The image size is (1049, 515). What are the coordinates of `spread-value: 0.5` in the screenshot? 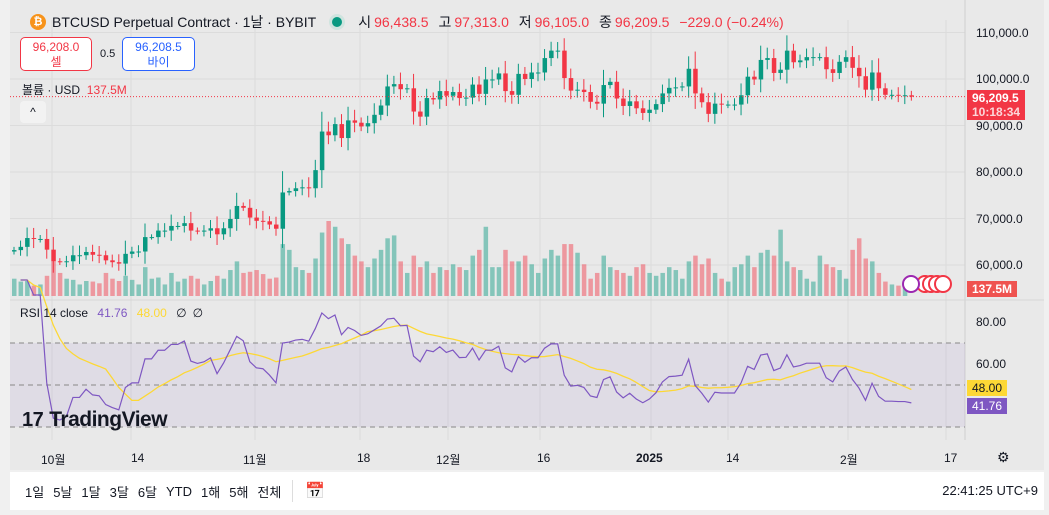 It's located at (108, 54).